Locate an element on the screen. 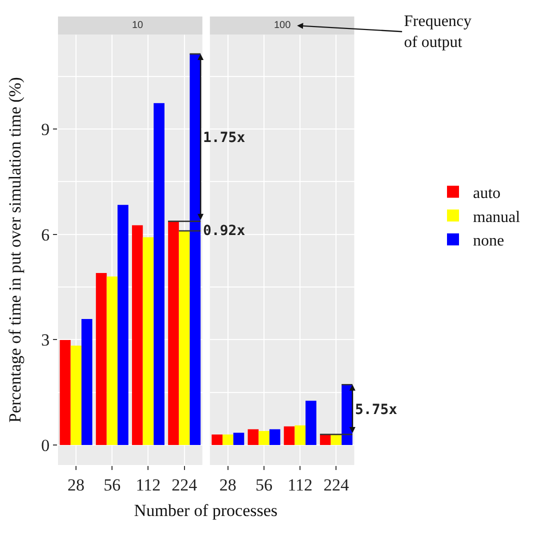  annotation: 0.92x is located at coordinates (224, 231).